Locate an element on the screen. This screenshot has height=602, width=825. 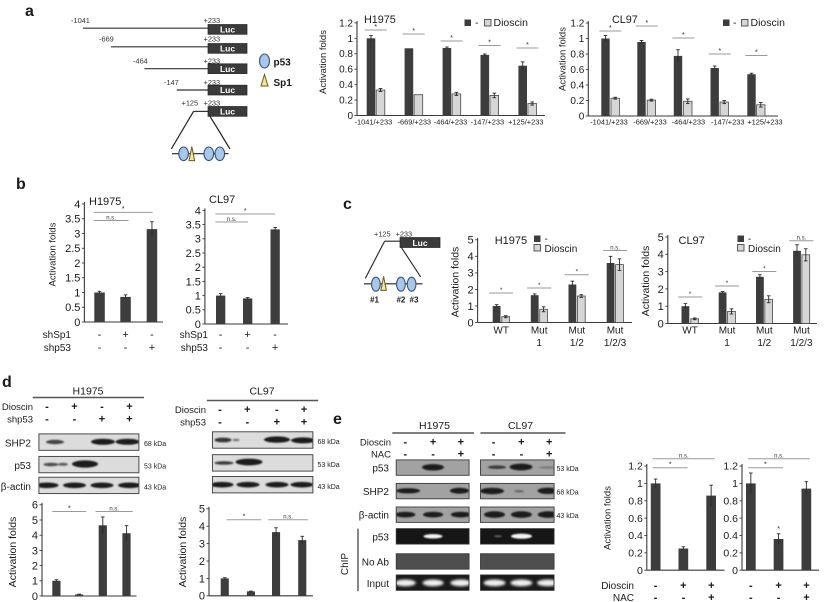
svg-text: +125 is located at coordinates (190, 103).